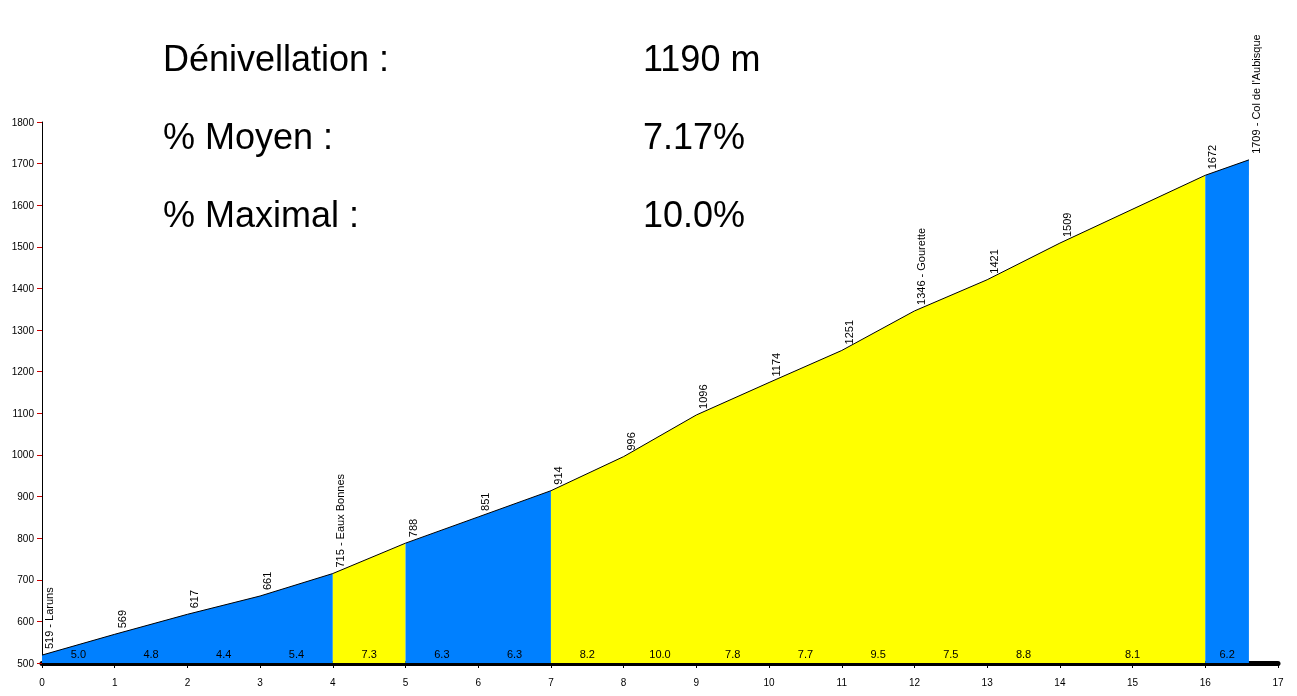  What do you see at coordinates (1227, 653) in the screenshot?
I see `annotation: 6.2` at bounding box center [1227, 653].